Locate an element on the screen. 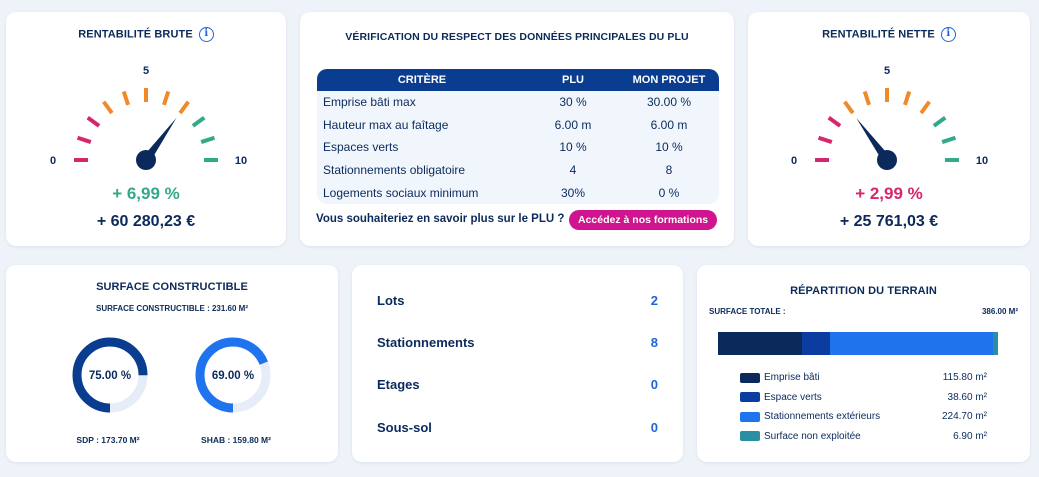 The width and height of the screenshot is (1039, 477). stat-value: 8 is located at coordinates (654, 342).